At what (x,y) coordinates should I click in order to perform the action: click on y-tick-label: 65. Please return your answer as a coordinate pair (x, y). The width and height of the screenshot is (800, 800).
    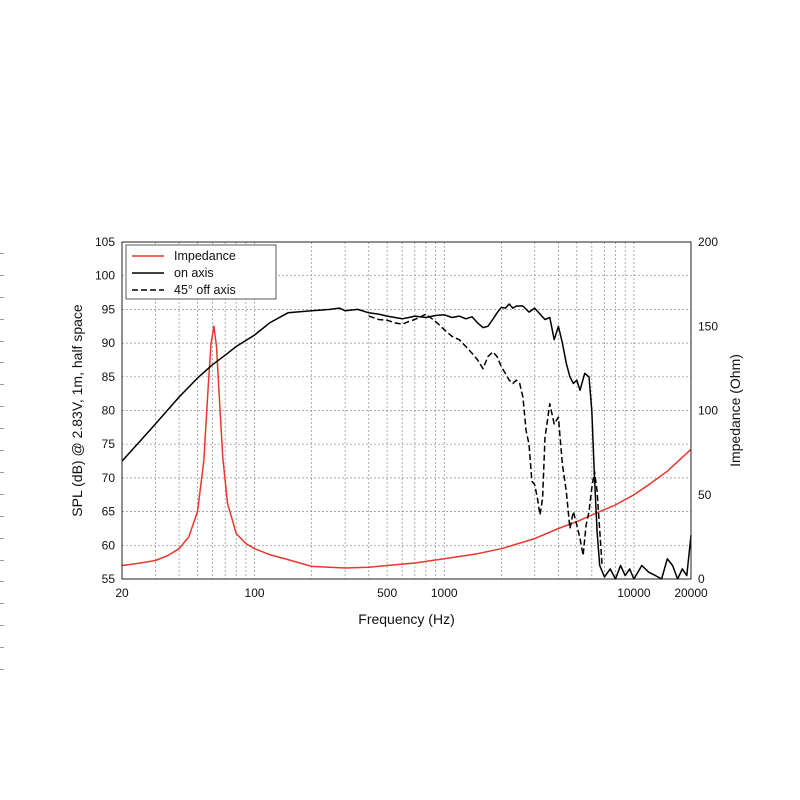
    Looking at the image, I should click on (109, 512).